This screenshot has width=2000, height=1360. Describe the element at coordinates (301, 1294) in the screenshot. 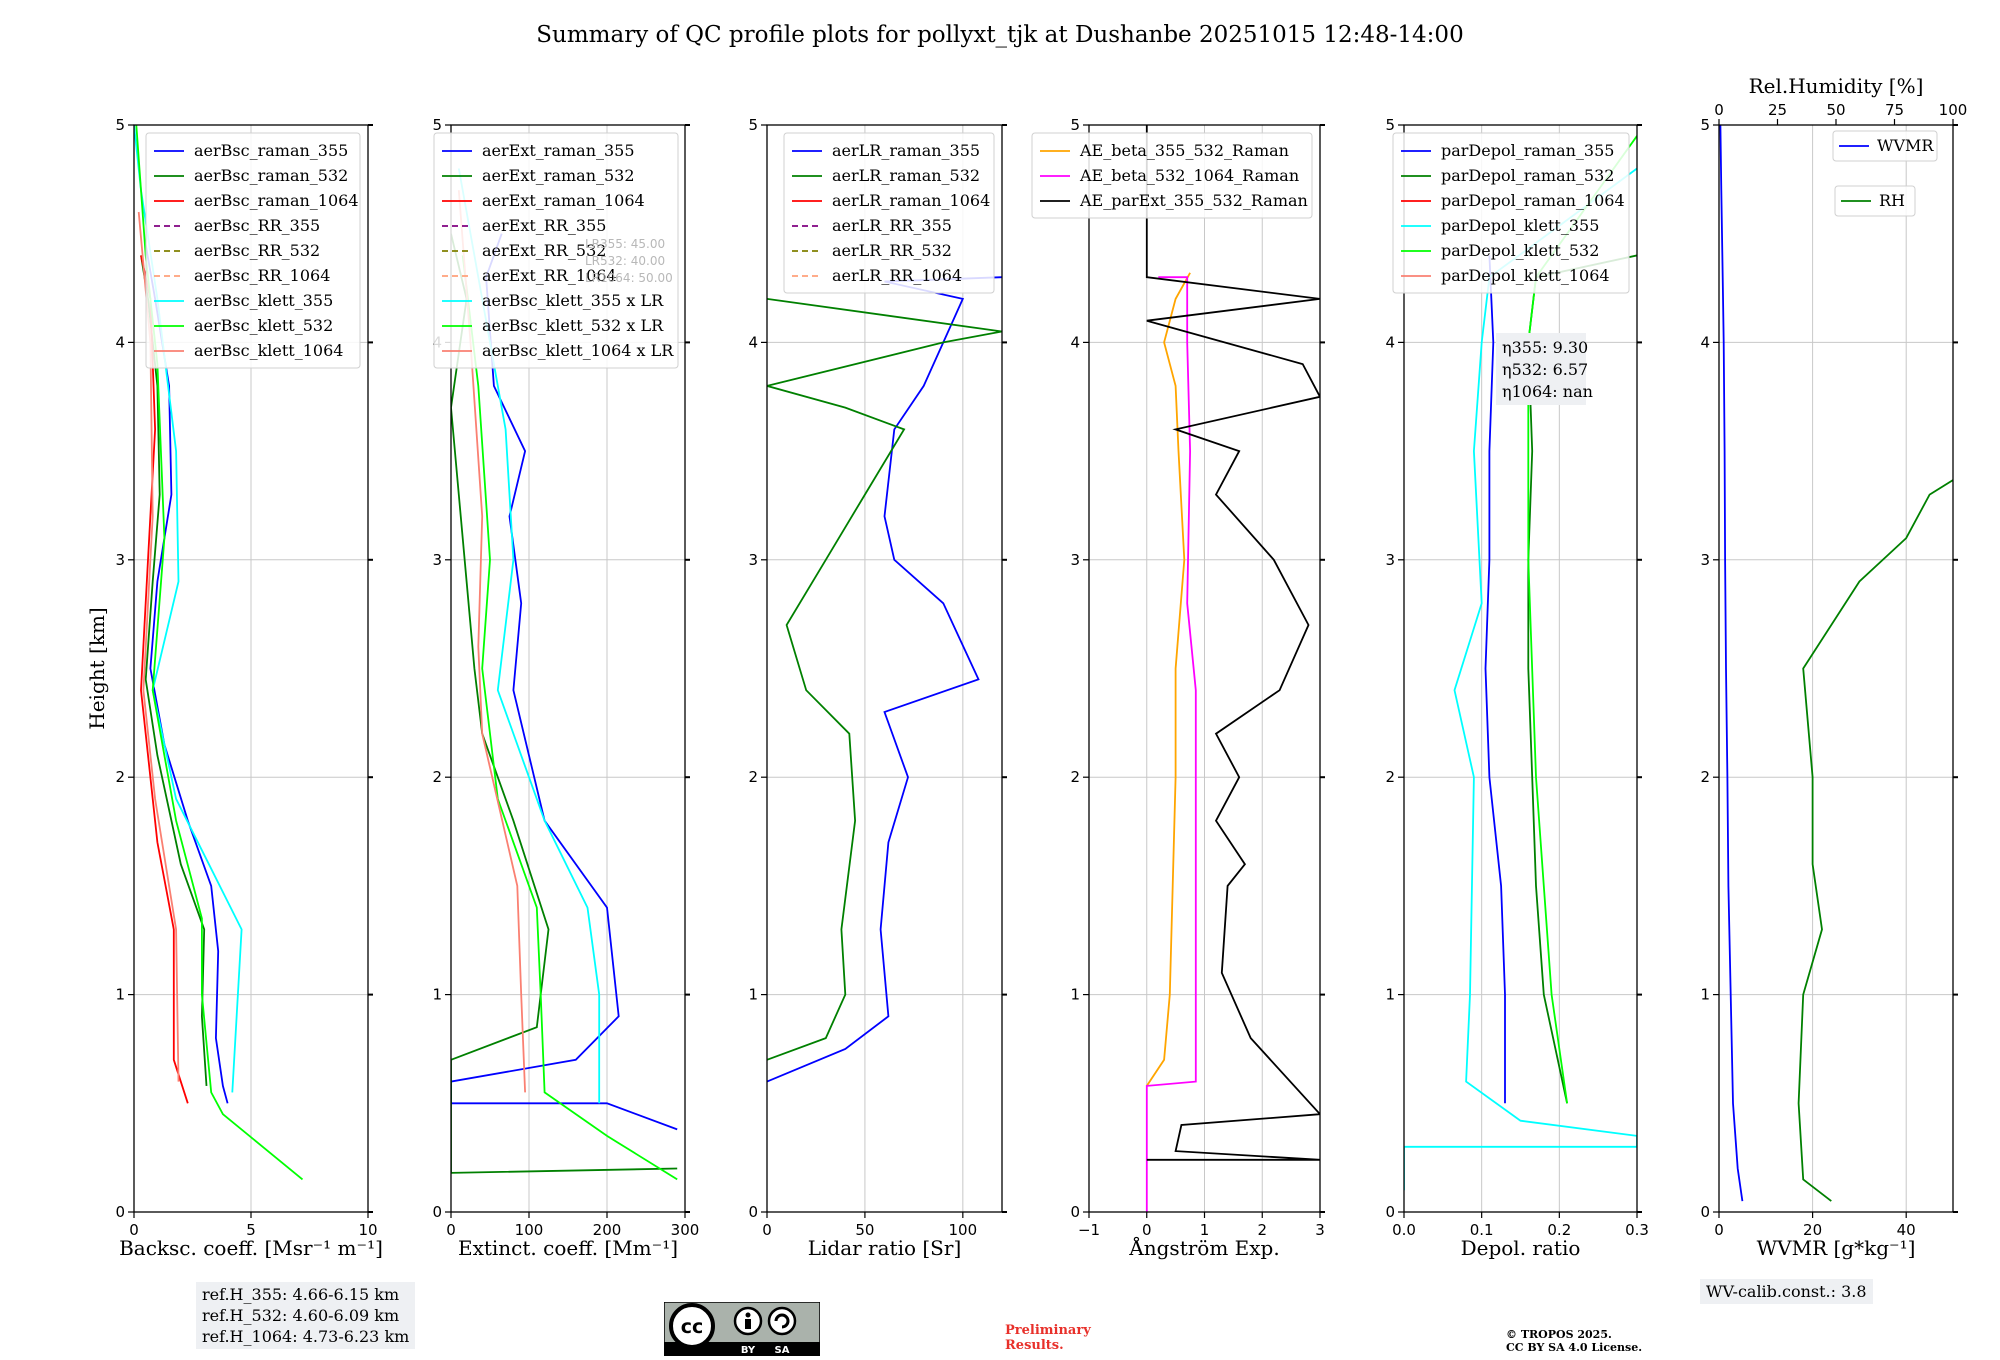

I see `ref-height-355: ref.H_355: 4.66-6.15 km` at that location.